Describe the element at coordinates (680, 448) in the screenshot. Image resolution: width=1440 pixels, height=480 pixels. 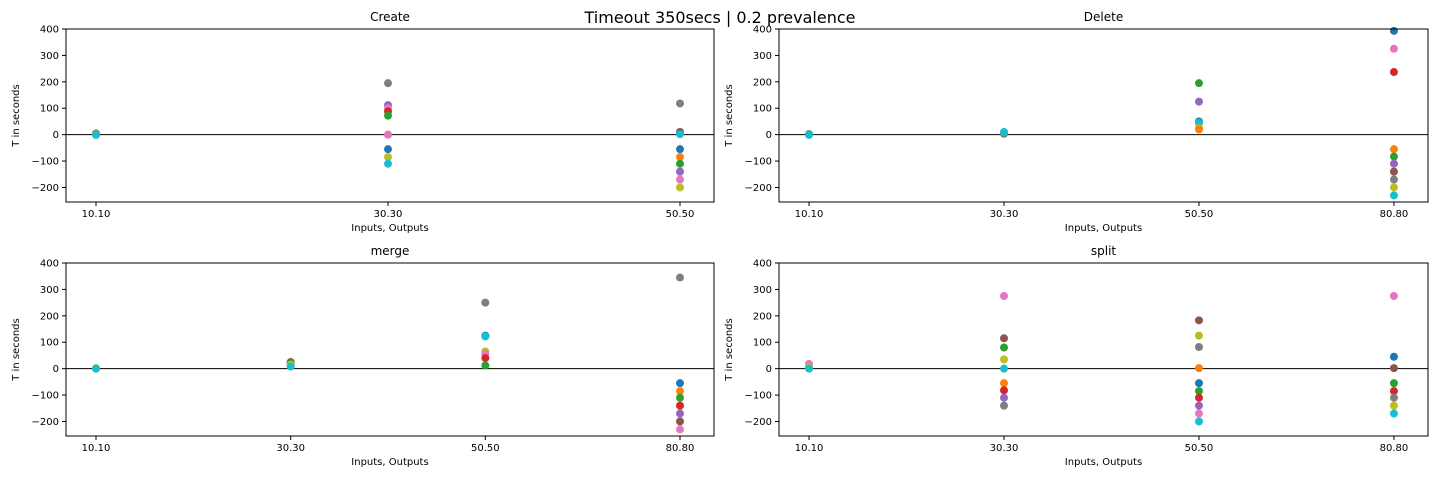
I see `x-tick-label: 80.80` at that location.